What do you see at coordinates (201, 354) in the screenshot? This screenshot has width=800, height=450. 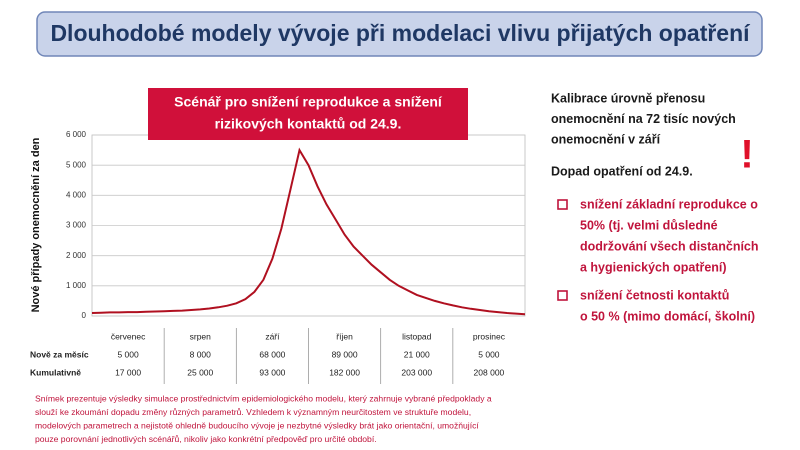 I see `table-cell: 8 000` at bounding box center [201, 354].